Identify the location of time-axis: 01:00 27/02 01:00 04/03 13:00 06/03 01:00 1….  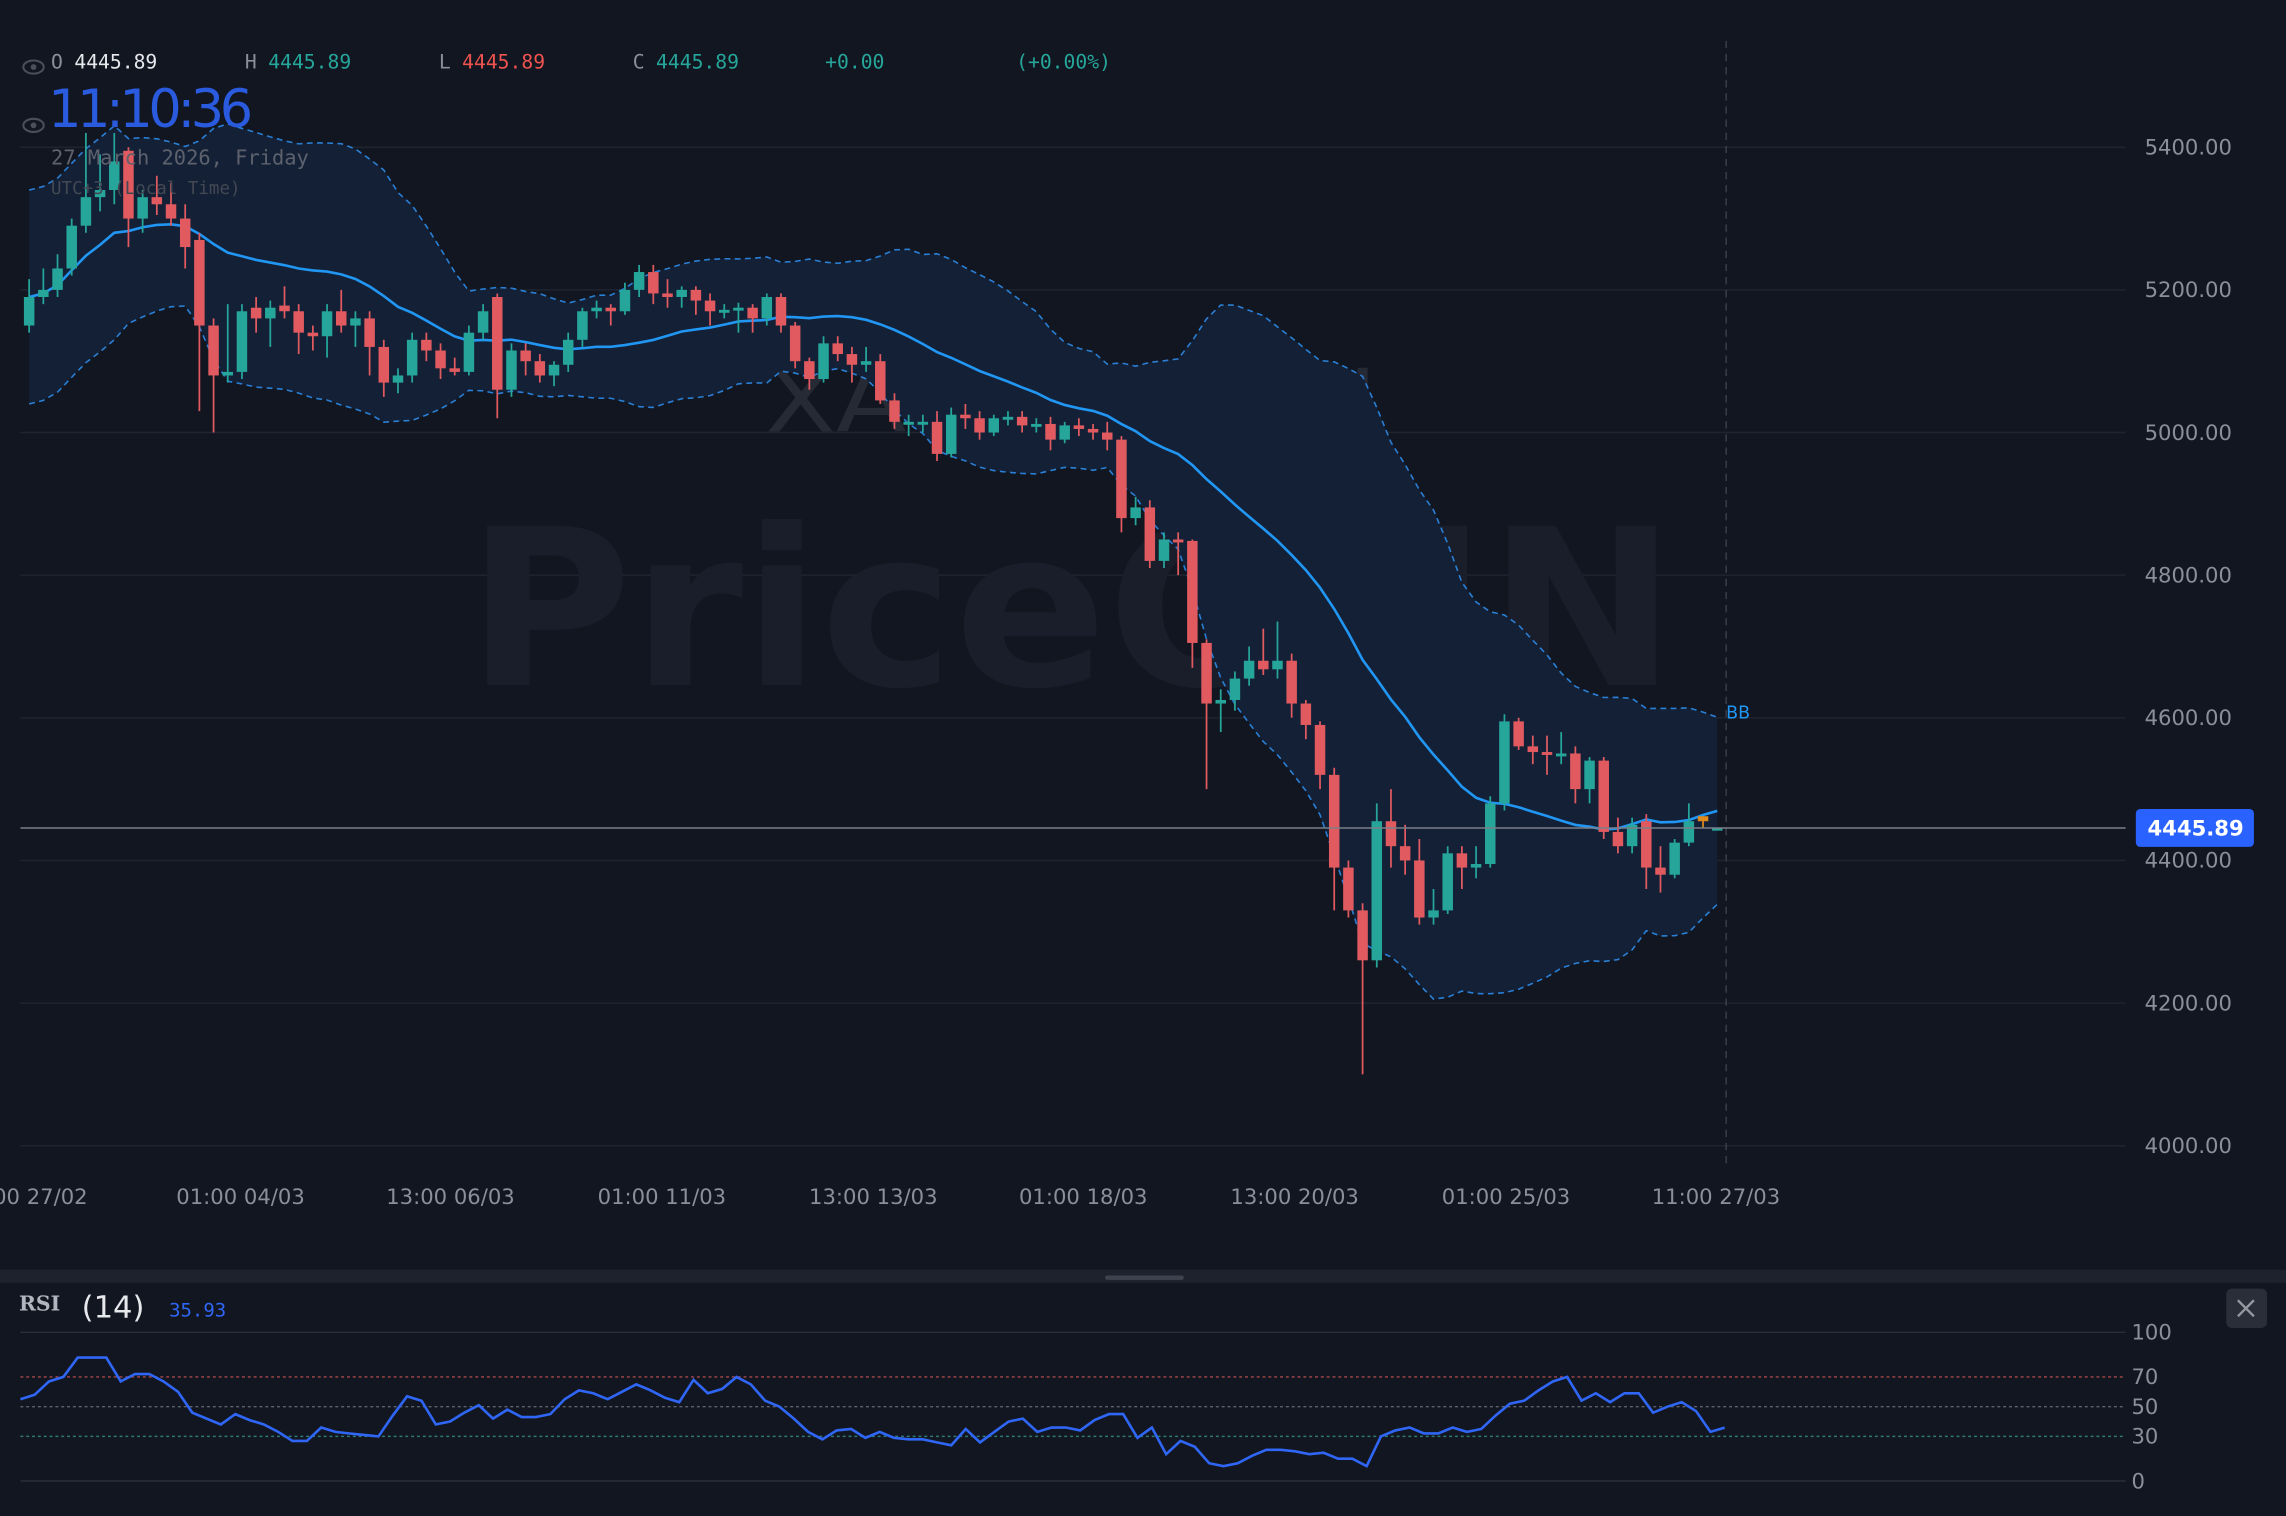
(890, 1196).